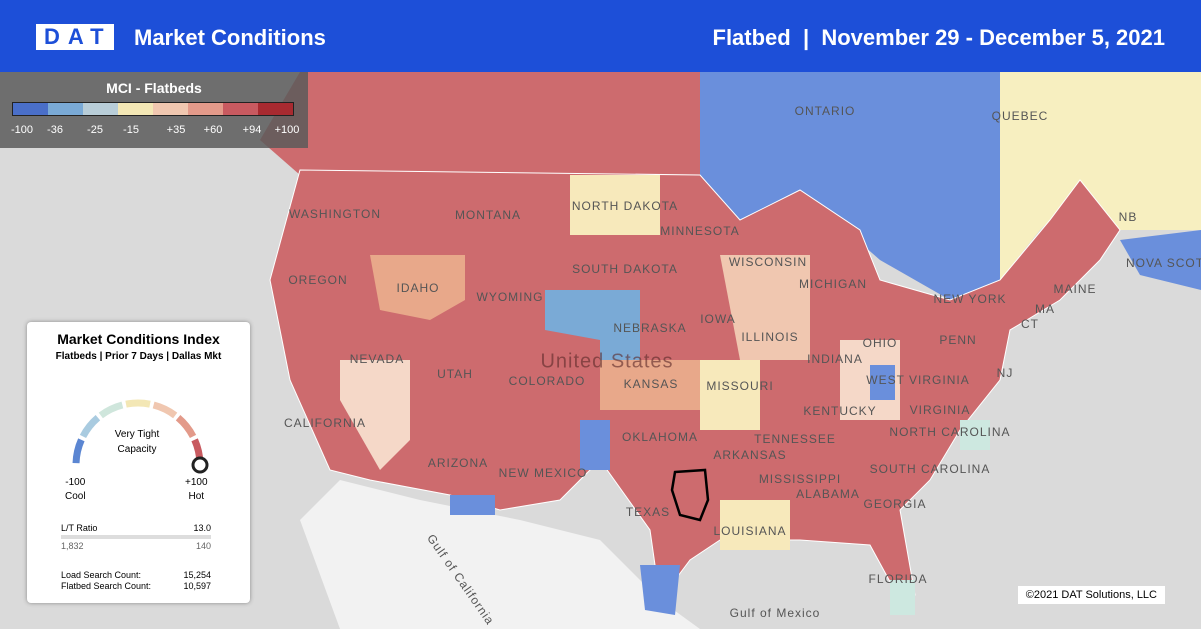 The height and width of the screenshot is (629, 1201). Describe the element at coordinates (625, 269) in the screenshot. I see `map-label: SOUTH DAKOTA` at that location.